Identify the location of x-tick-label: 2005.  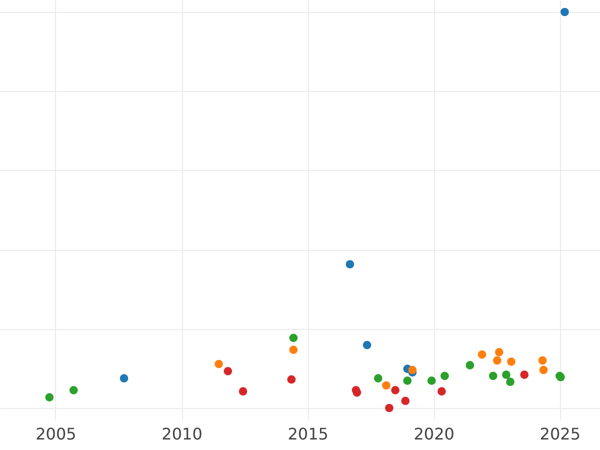
(56, 434).